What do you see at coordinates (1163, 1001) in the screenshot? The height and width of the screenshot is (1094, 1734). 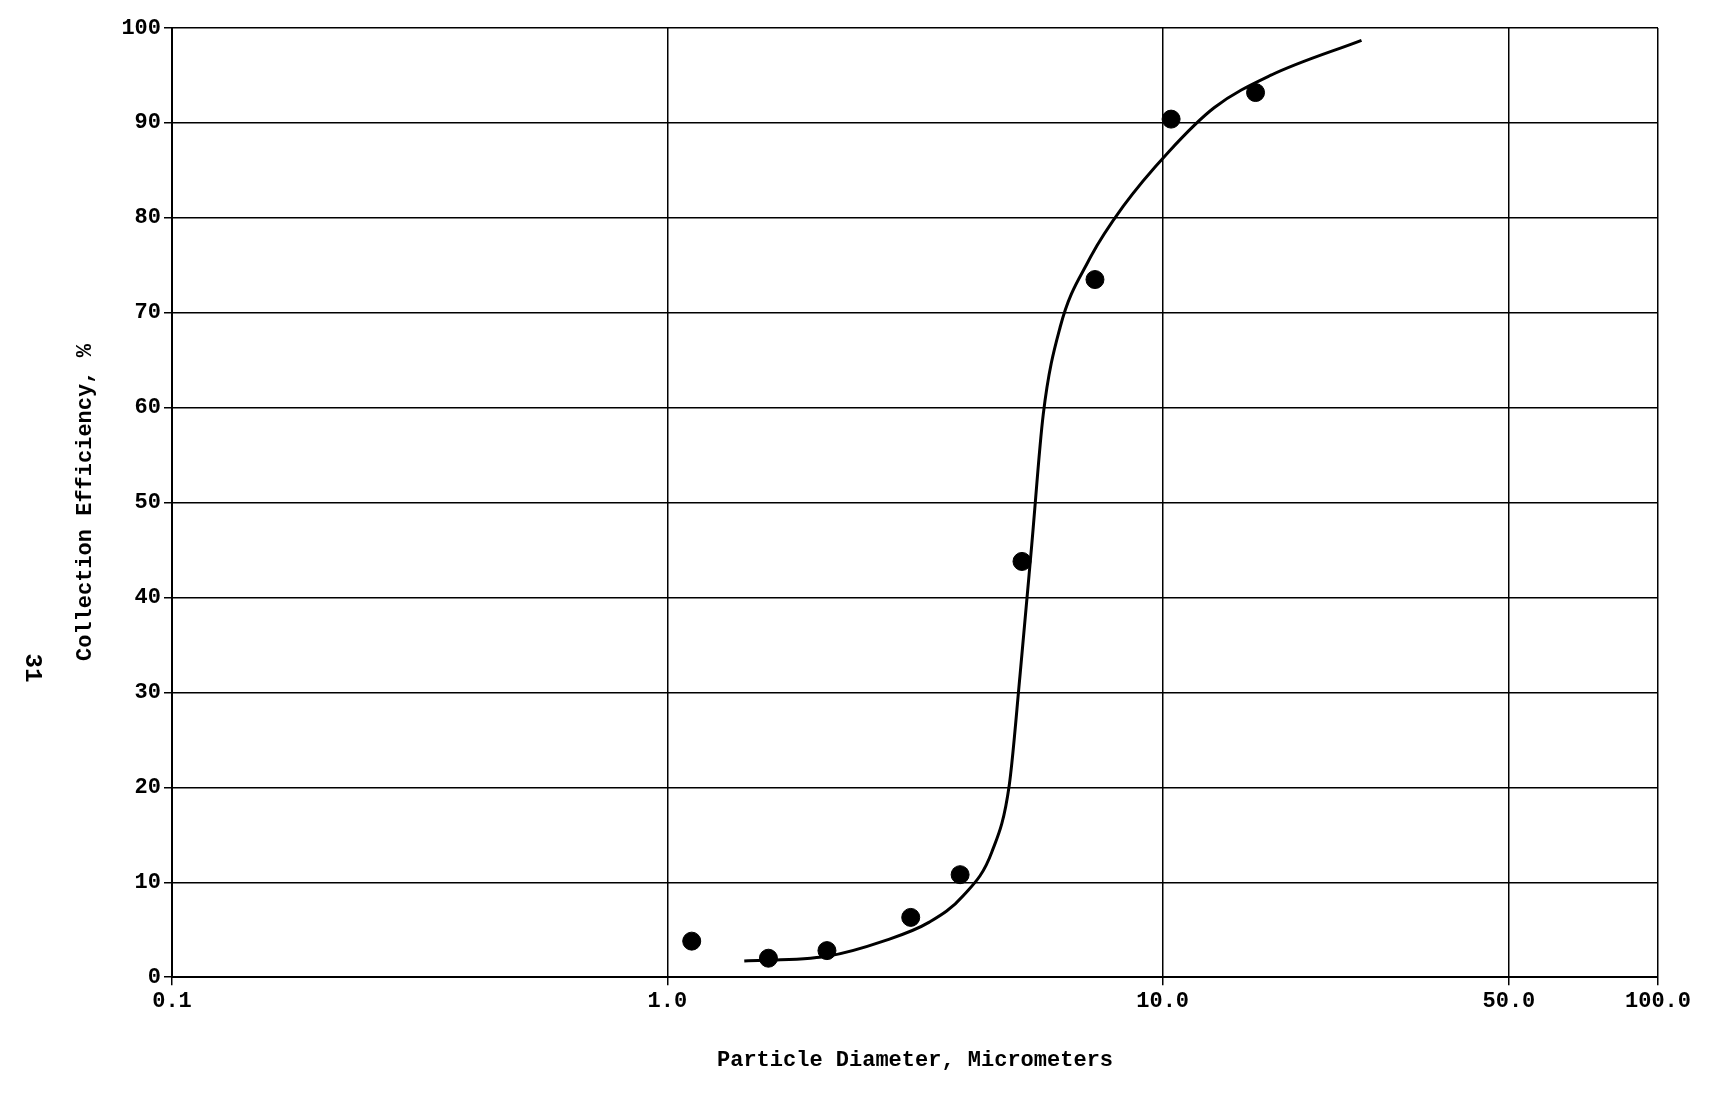 I see `x-tick-label: 10.0` at bounding box center [1163, 1001].